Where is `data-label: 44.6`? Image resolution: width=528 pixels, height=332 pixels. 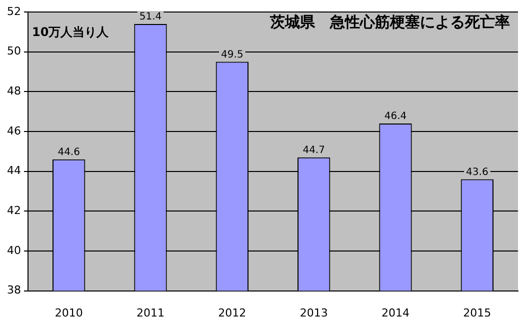
data-label: 44.6 is located at coordinates (69, 152).